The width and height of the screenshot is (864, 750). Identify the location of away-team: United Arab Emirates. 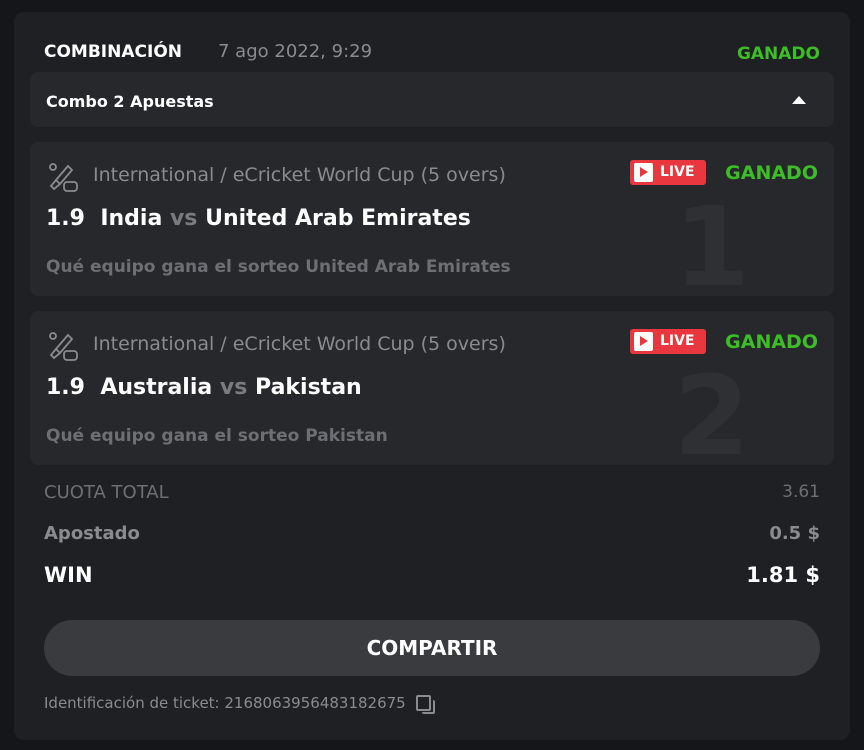
(338, 218).